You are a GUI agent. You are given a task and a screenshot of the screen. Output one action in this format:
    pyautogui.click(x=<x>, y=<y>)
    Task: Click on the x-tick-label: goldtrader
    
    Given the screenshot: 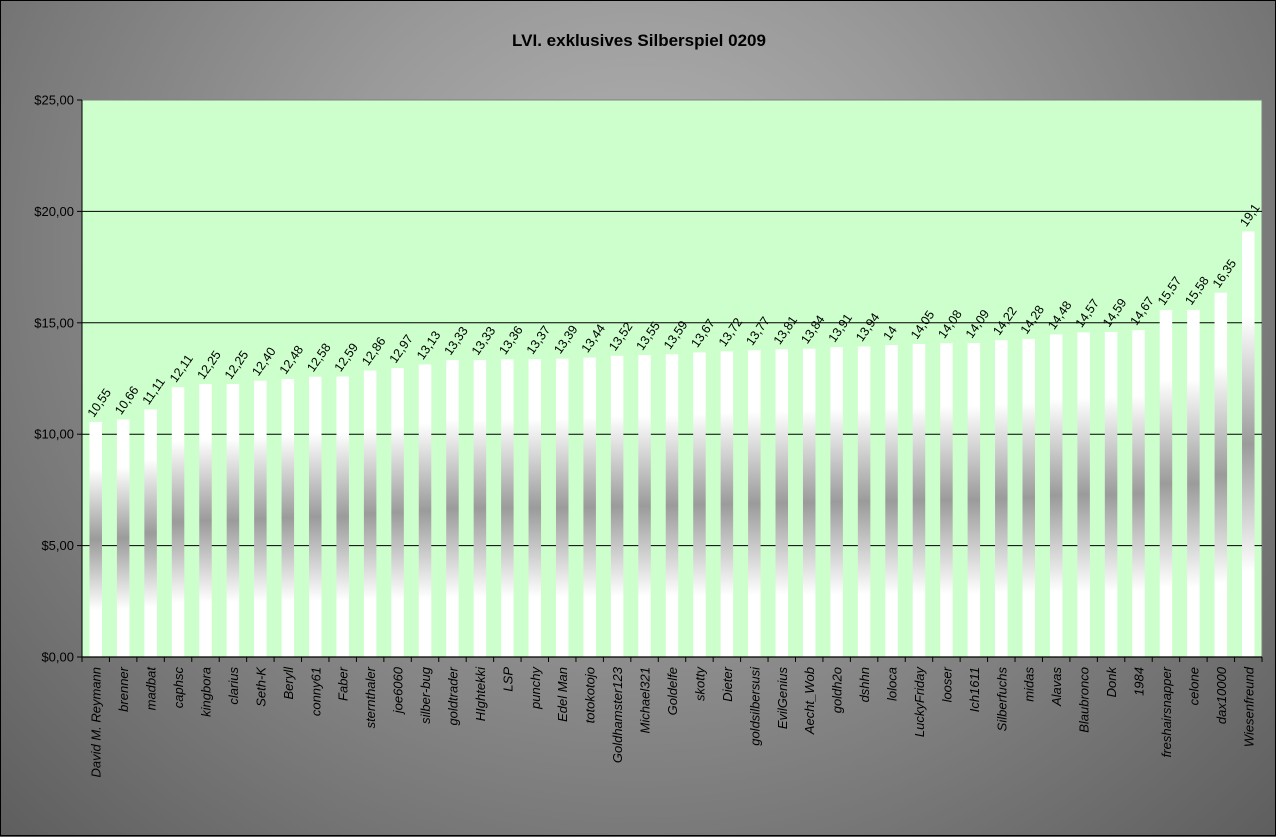 What is the action you would take?
    pyautogui.click(x=452, y=695)
    